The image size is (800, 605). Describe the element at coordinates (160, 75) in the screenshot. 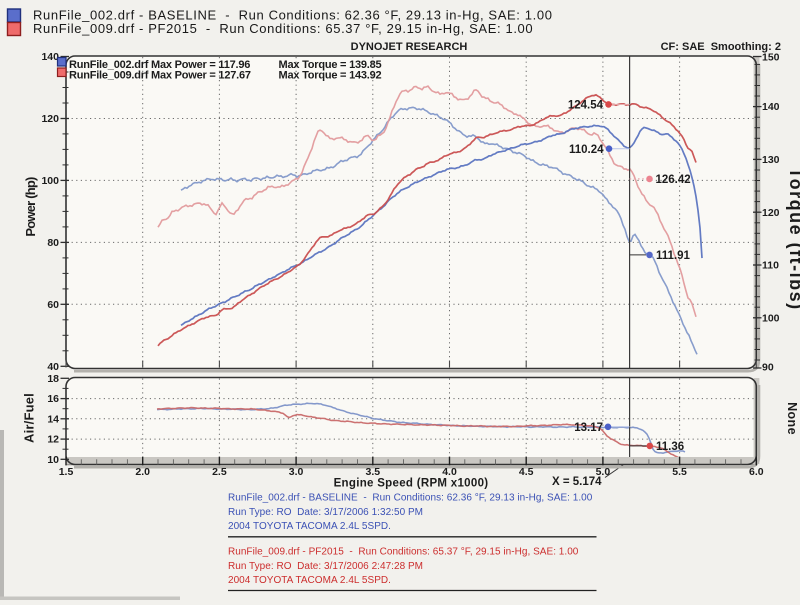

I see `svg-text:RunFile_009.drf Max Power = 12: RunFile_009.drf Max Power = 127.67` at that location.